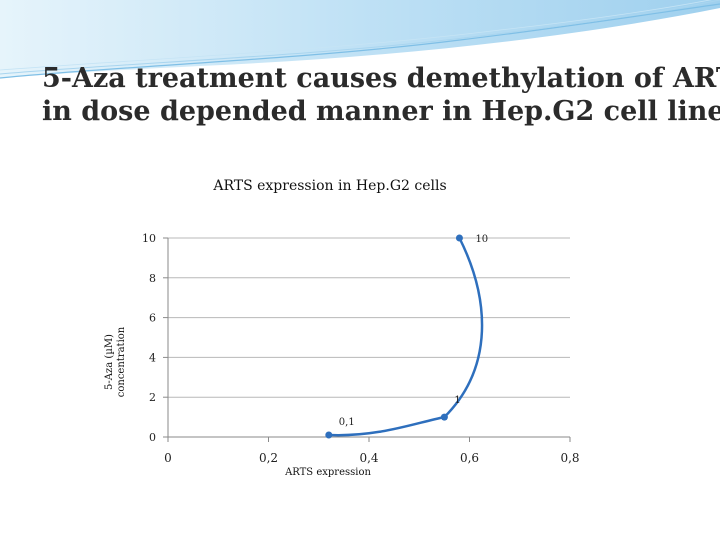 The height and width of the screenshot is (540, 720). I want to click on data-label-1: 1, so click(457, 400).